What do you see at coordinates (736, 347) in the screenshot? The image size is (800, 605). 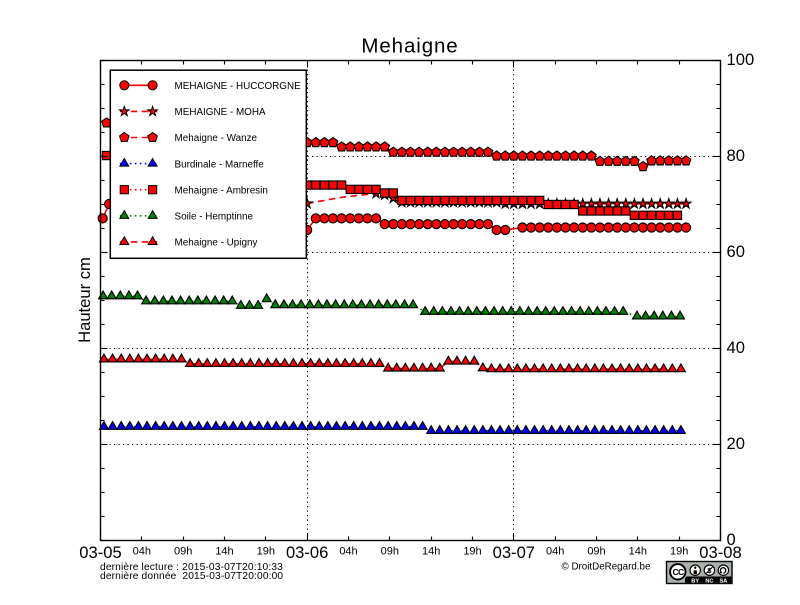 I see `svg-text: 40` at bounding box center [736, 347].